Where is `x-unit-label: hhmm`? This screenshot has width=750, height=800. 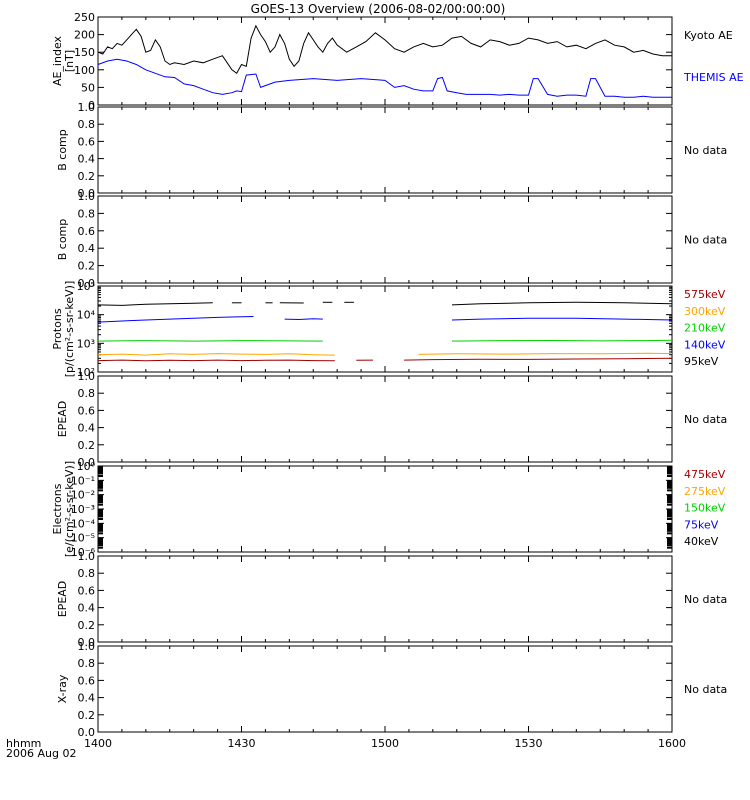 x-unit-label: hhmm is located at coordinates (23, 743).